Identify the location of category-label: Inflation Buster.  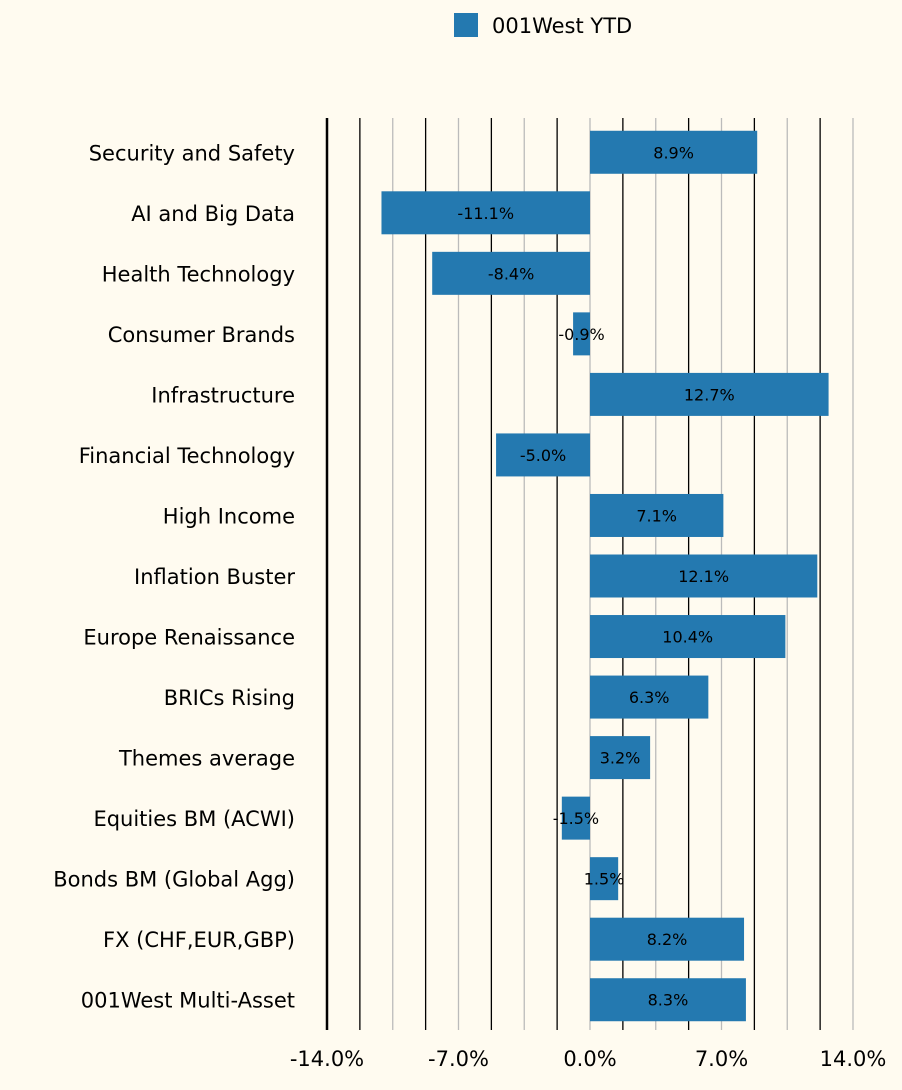
(214, 577).